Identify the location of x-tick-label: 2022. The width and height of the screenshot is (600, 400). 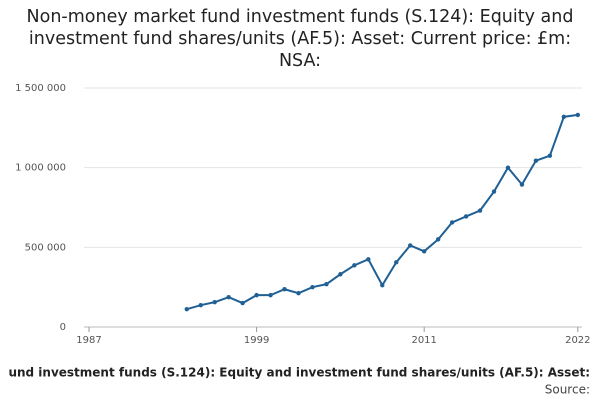
(577, 340).